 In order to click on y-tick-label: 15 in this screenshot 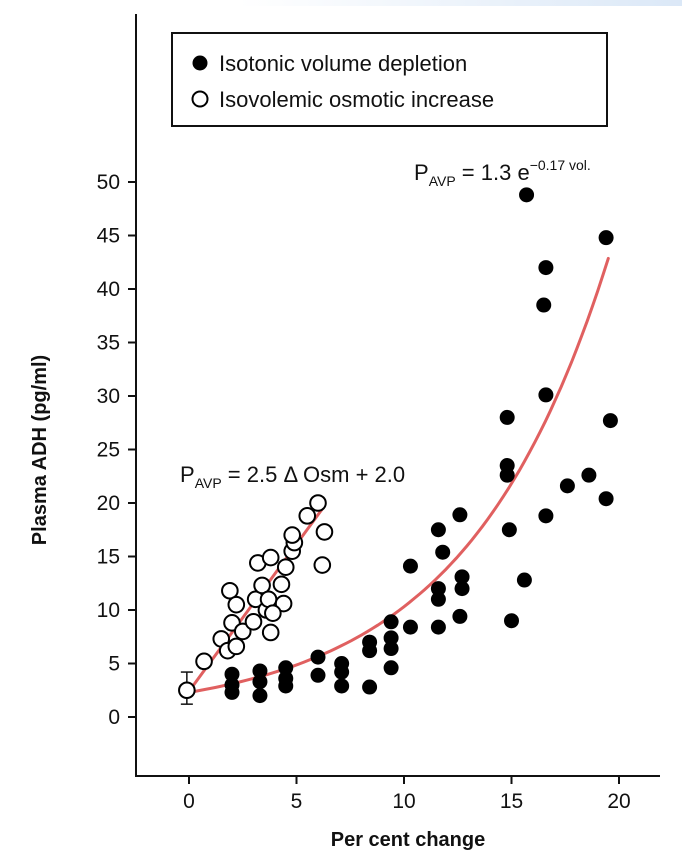, I will do `click(108, 557)`.